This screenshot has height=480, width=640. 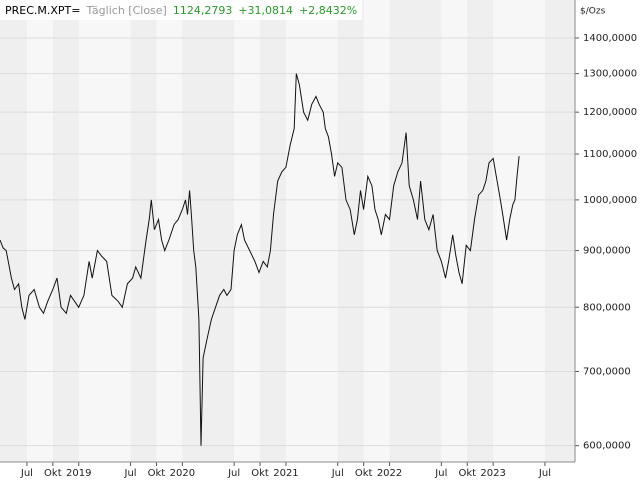 What do you see at coordinates (285, 473) in the screenshot?
I see `x-tick-label: 2021` at bounding box center [285, 473].